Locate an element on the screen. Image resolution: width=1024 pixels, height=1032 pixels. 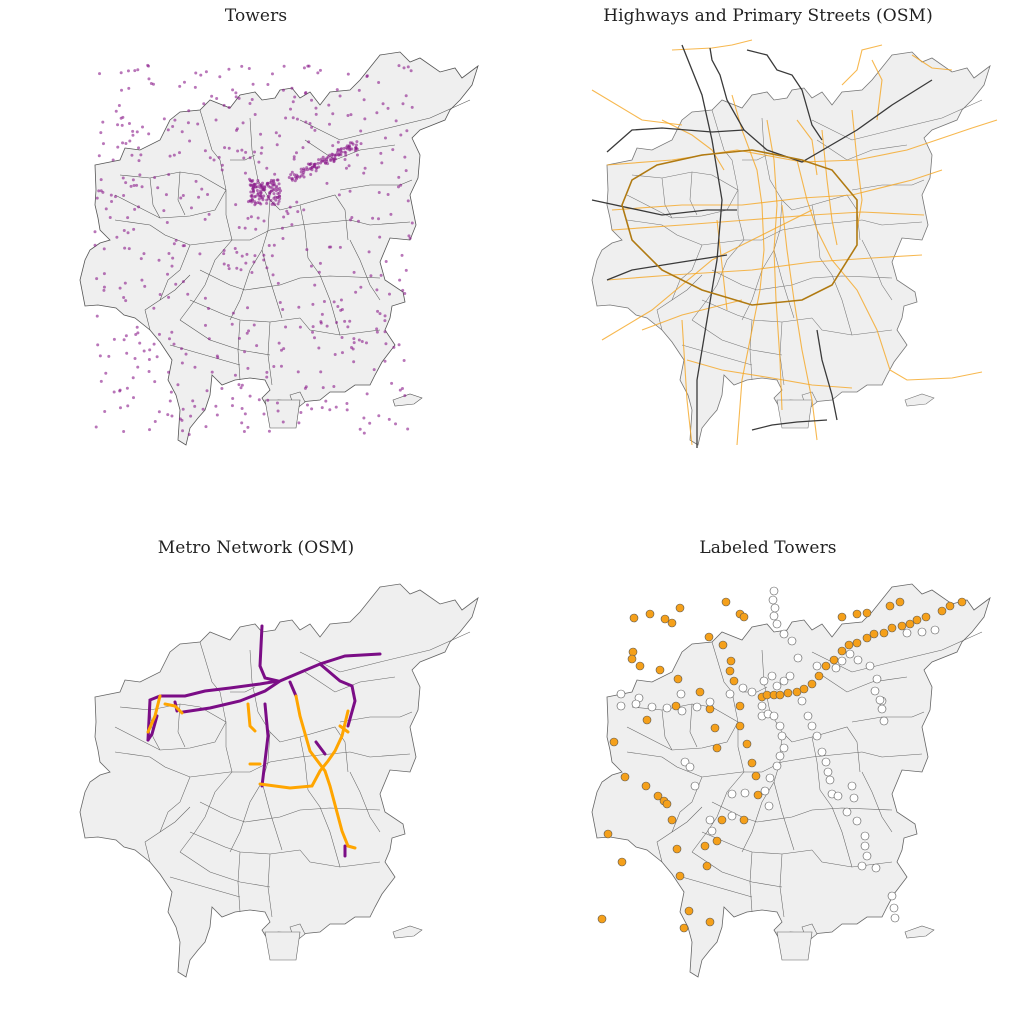
tower-dots is located at coordinates (253, 249).